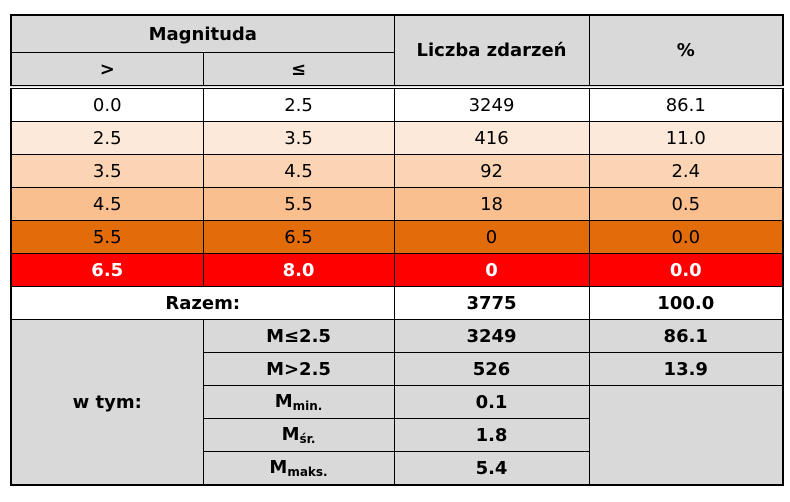  I want to click on data-row: 4.5 5.5 18 0.5, so click(397, 204).